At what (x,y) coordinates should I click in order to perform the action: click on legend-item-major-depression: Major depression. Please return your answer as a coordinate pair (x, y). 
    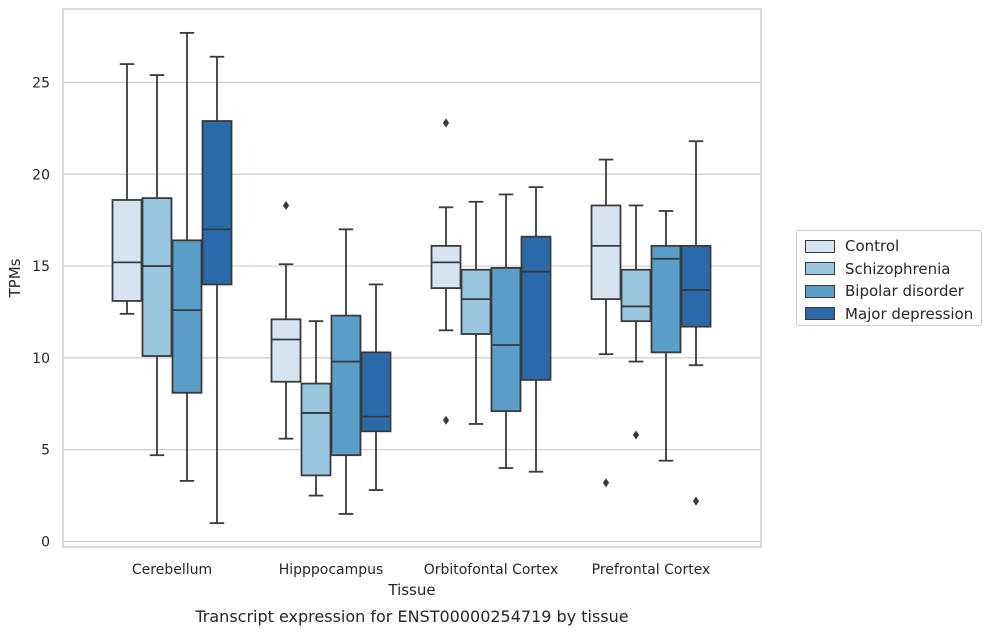
    Looking at the image, I should click on (893, 314).